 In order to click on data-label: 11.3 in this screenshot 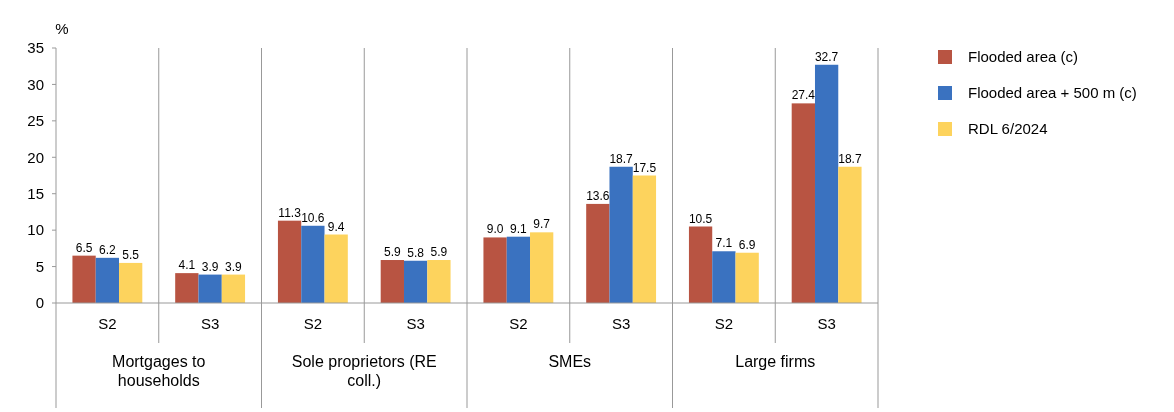, I will do `click(290, 212)`.